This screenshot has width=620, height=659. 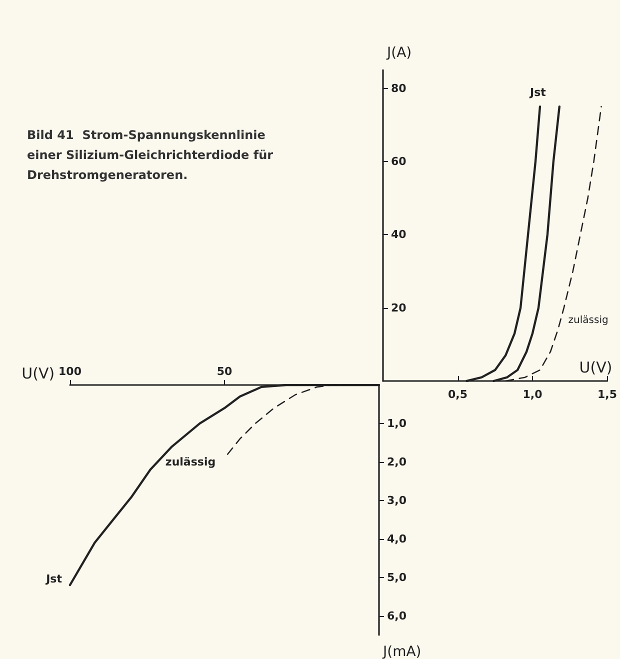 What do you see at coordinates (152, 155) in the screenshot?
I see `chart-title: Bild 41 Strom-Spannungskennlinie einer Silizium-Gleichrichterdiode für Drehstromgeneratoren.` at bounding box center [152, 155].